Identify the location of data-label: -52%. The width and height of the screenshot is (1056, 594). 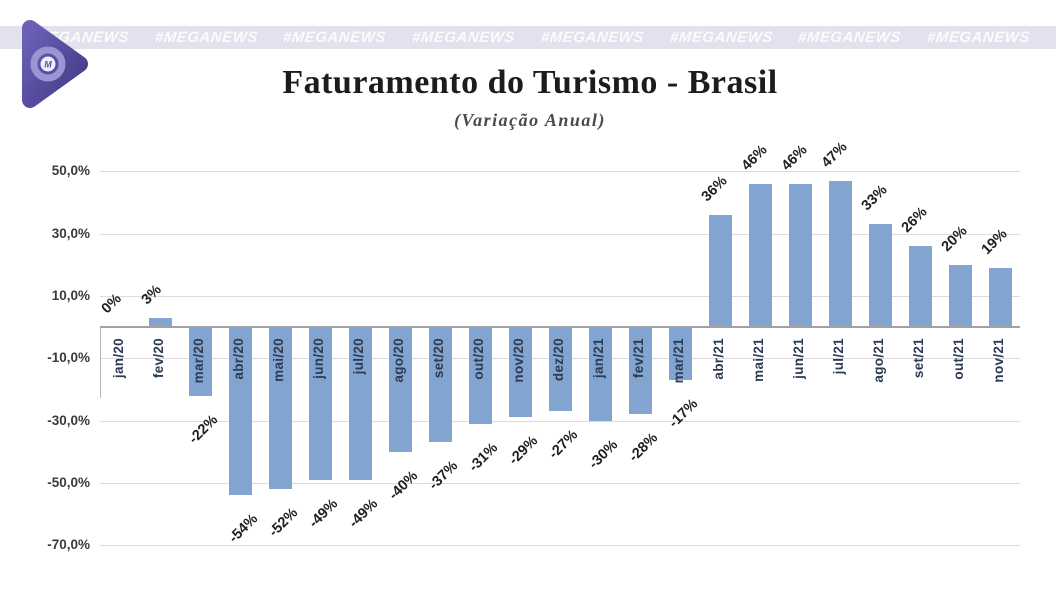
(284, 523).